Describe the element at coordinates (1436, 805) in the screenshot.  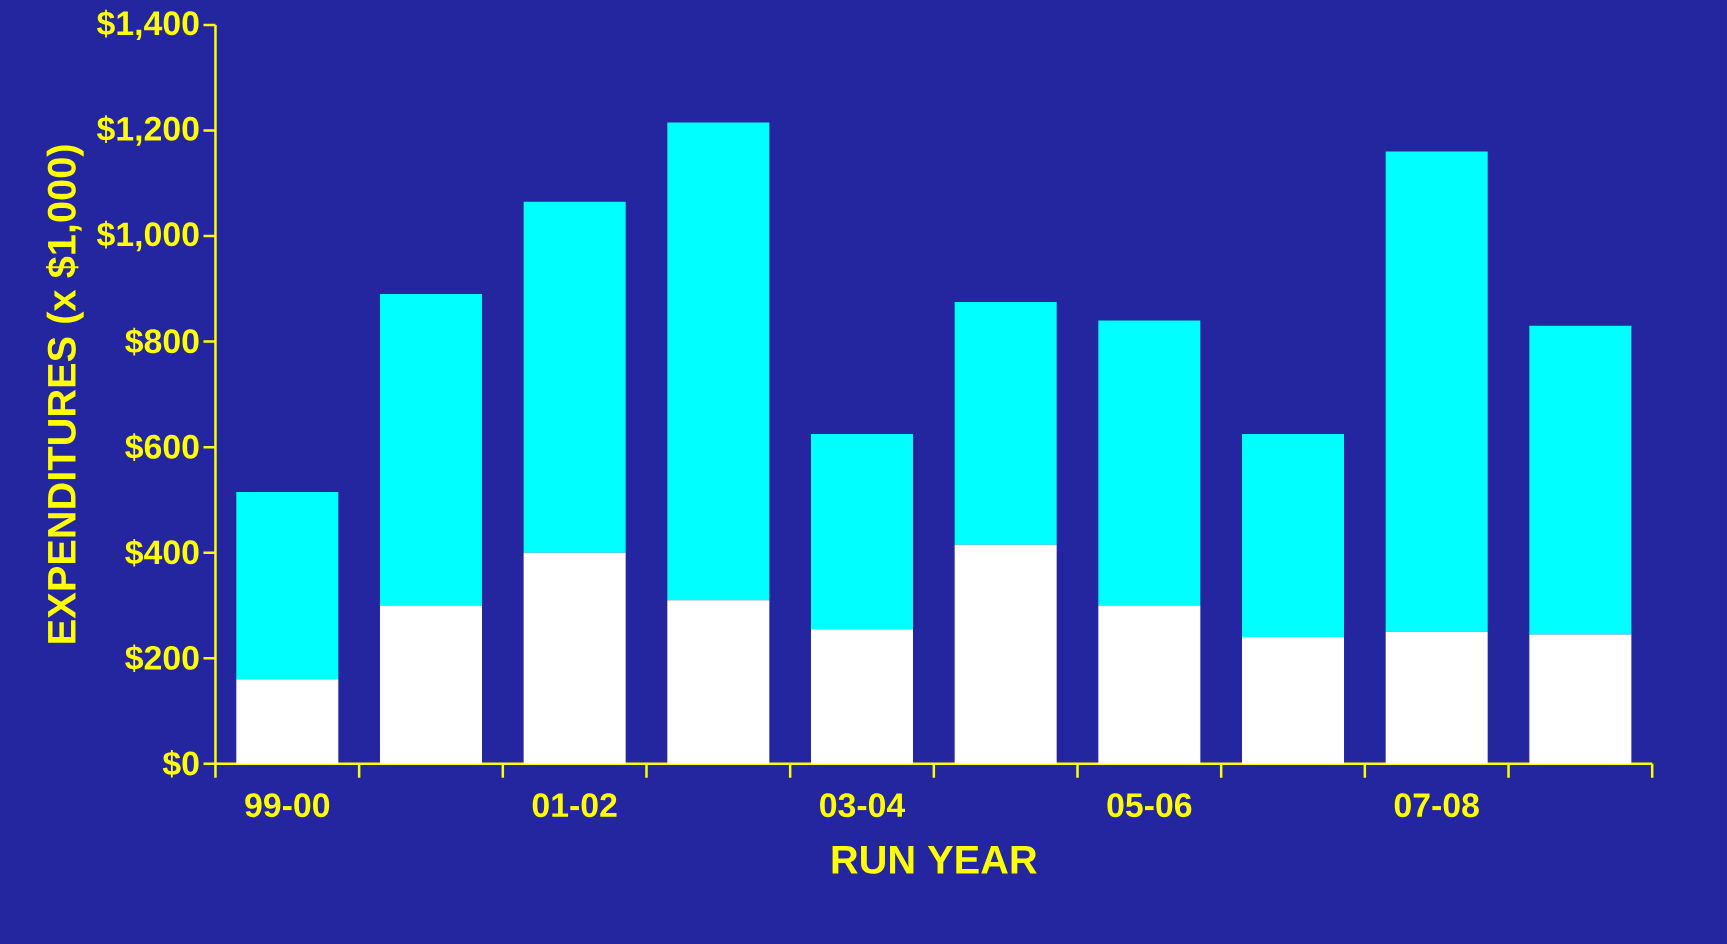
I see `x-tick-label: 07-08` at that location.